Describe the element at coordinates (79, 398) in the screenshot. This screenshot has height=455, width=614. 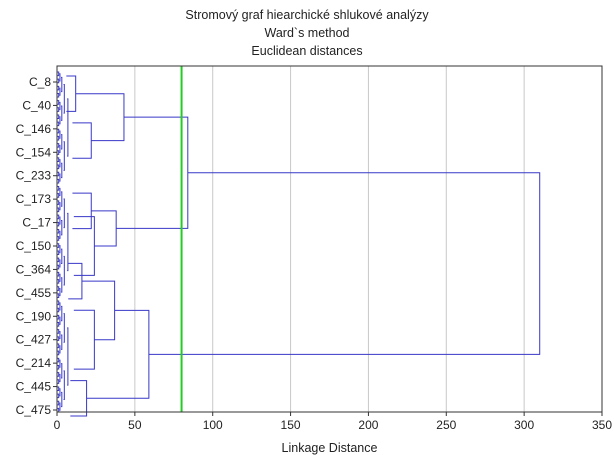
I see `merge-bracket-d` at that location.